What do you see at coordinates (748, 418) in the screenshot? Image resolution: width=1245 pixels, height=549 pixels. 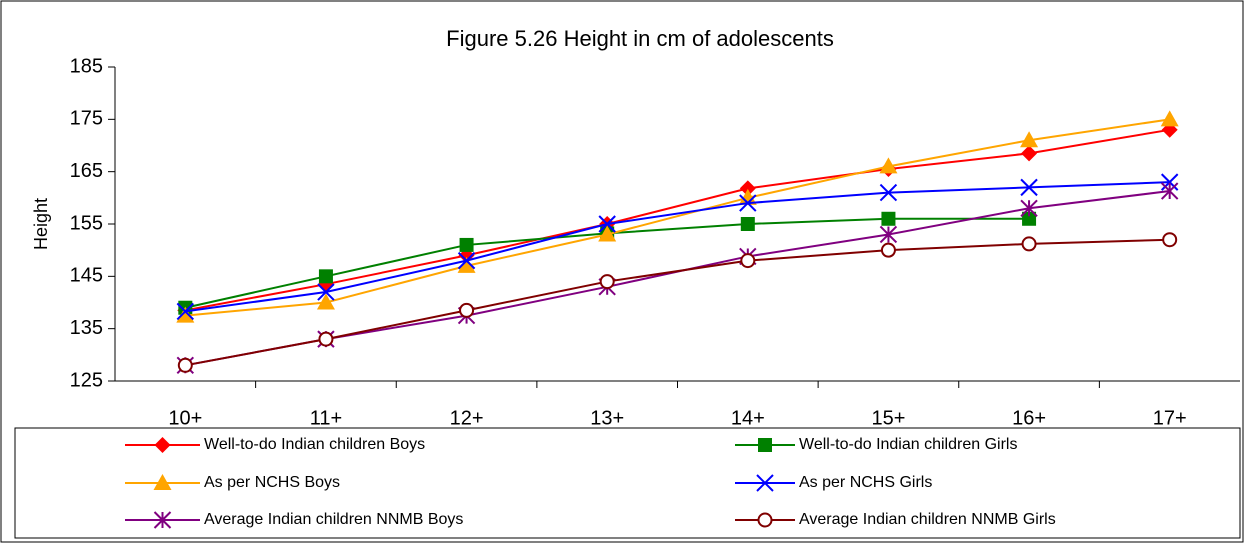 I see `x-tick-label: 14+` at bounding box center [748, 418].